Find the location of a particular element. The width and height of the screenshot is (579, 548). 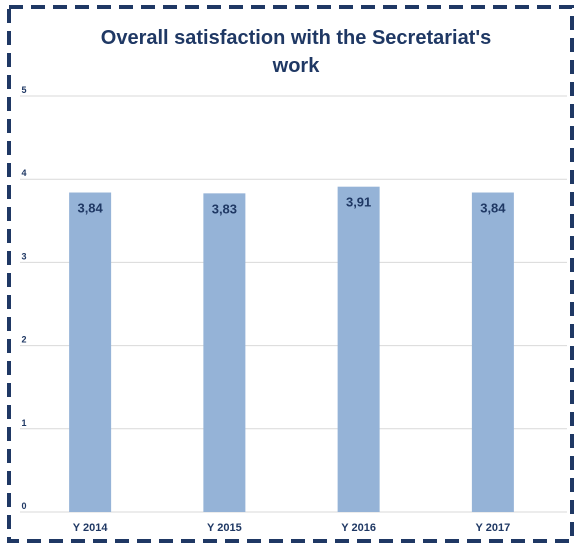

x-axis-ticks: Y 2014 Y 2015 Y 2016 Y 2017 is located at coordinates (291, 528).